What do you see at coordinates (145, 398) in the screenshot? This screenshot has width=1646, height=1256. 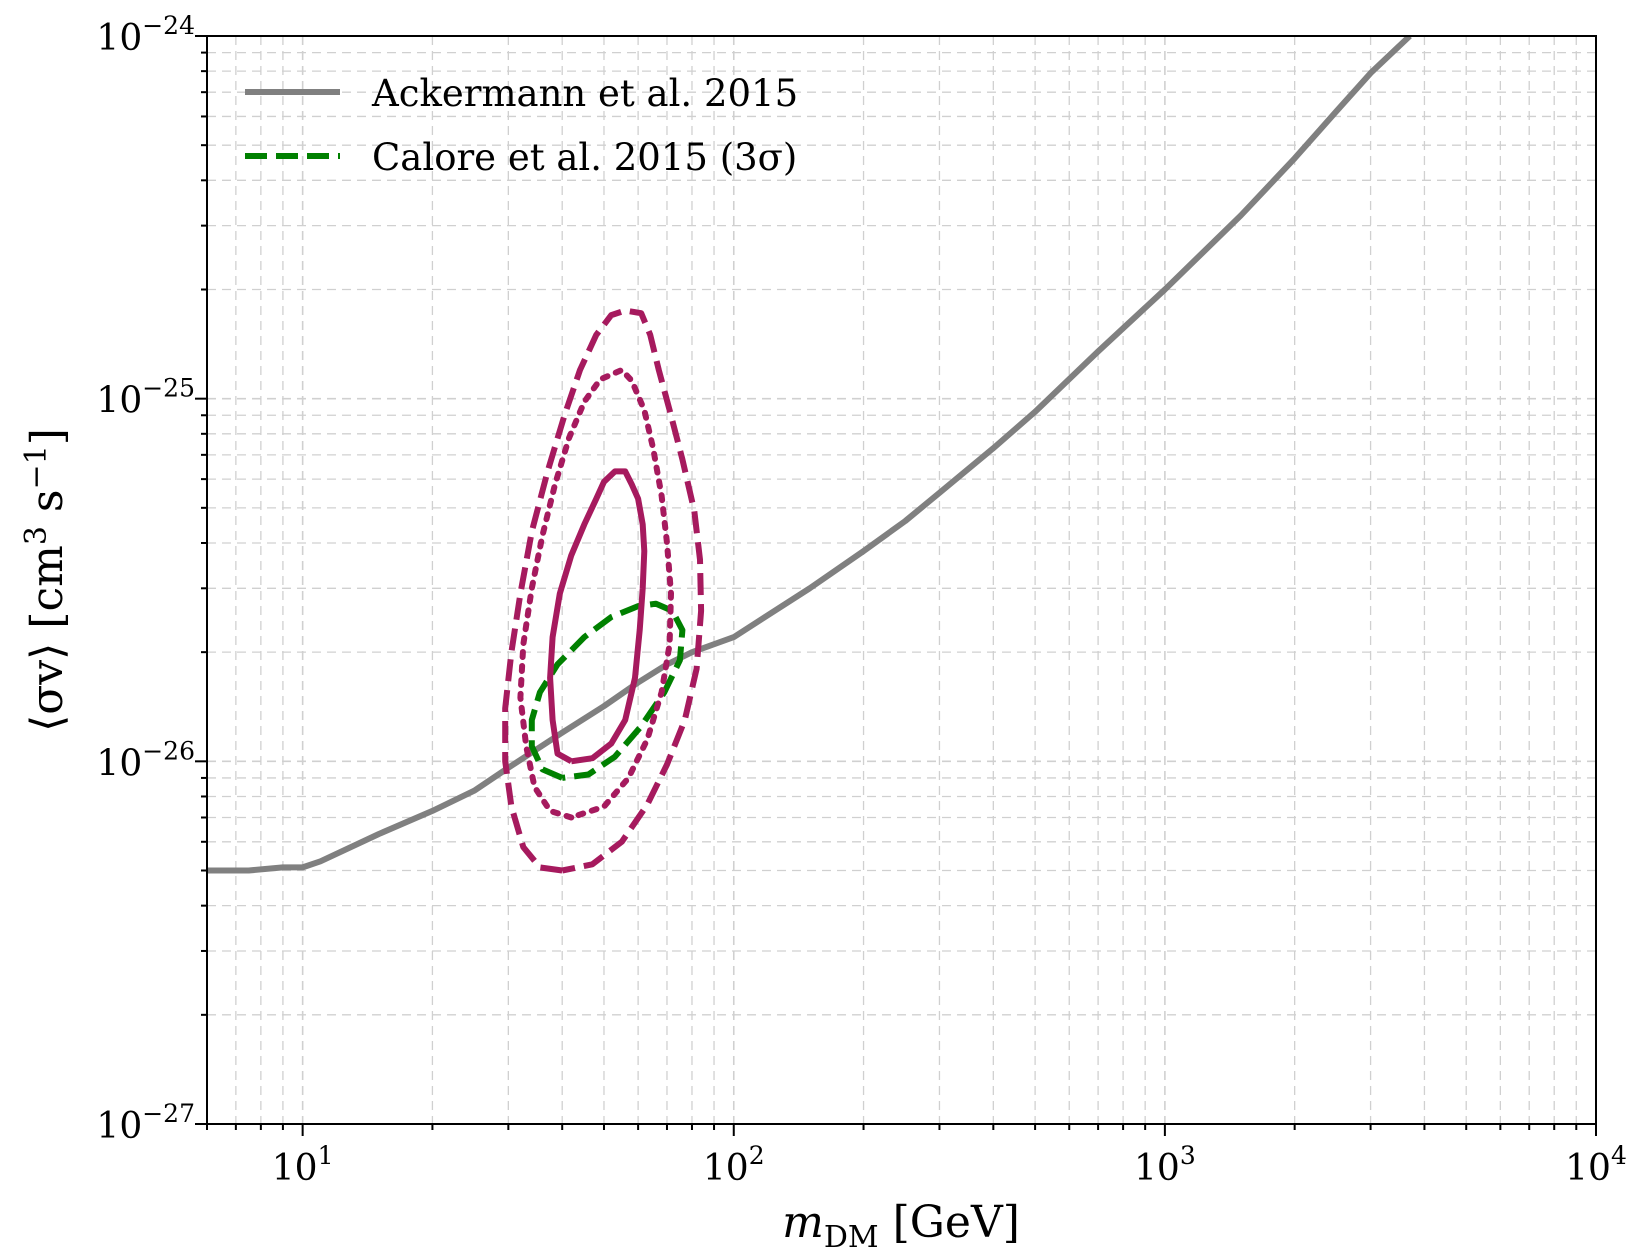 I see `y-tick-label: 10−25` at bounding box center [145, 398].